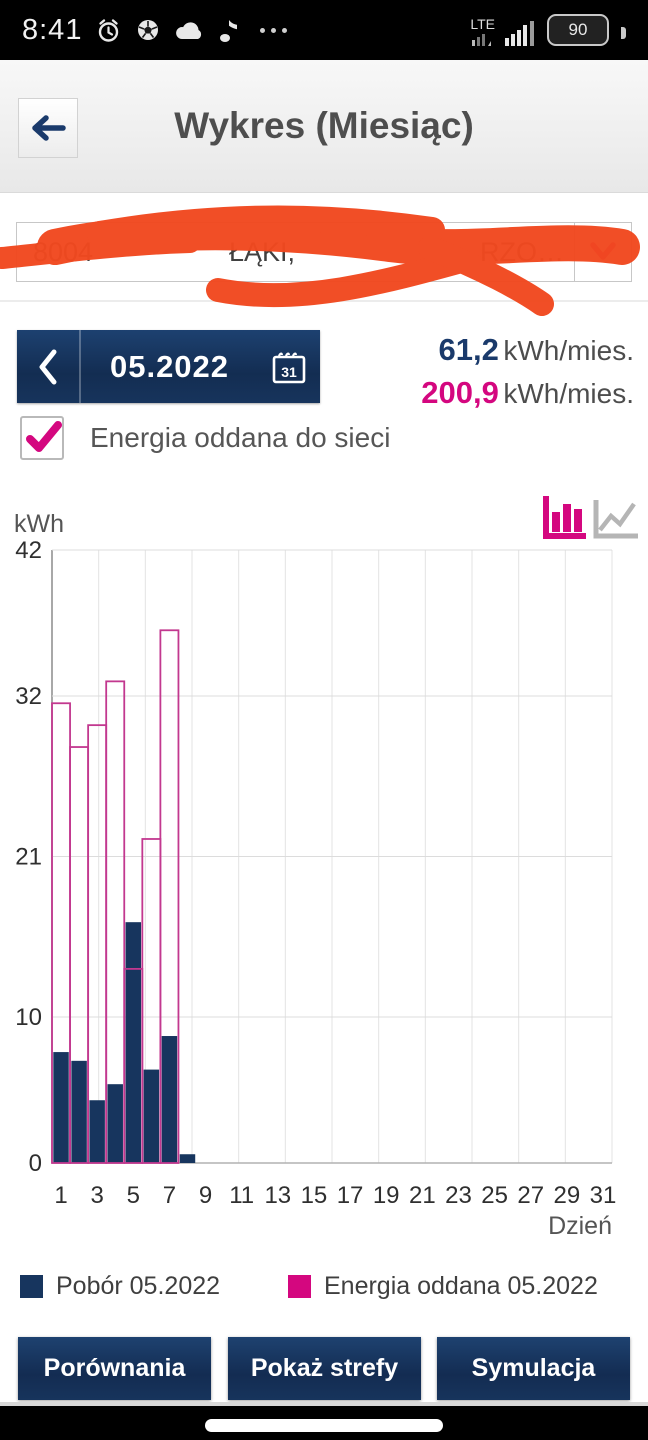 This screenshot has height=1440, width=648. What do you see at coordinates (568, 393) in the screenshot?
I see `feed-in-unit: kWh/mies.` at bounding box center [568, 393].